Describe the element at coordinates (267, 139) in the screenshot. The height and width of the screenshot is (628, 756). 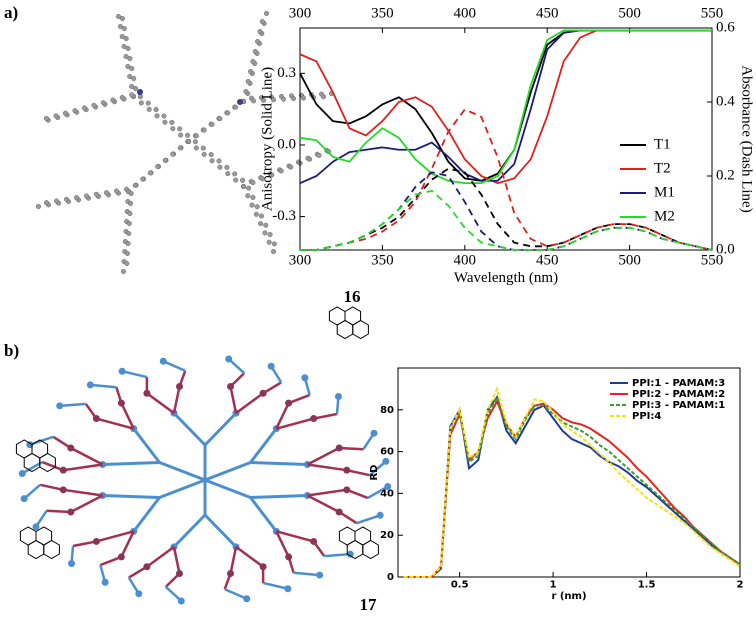
I see `y-axis-label: Anisotropy (Solid Line)` at that location.